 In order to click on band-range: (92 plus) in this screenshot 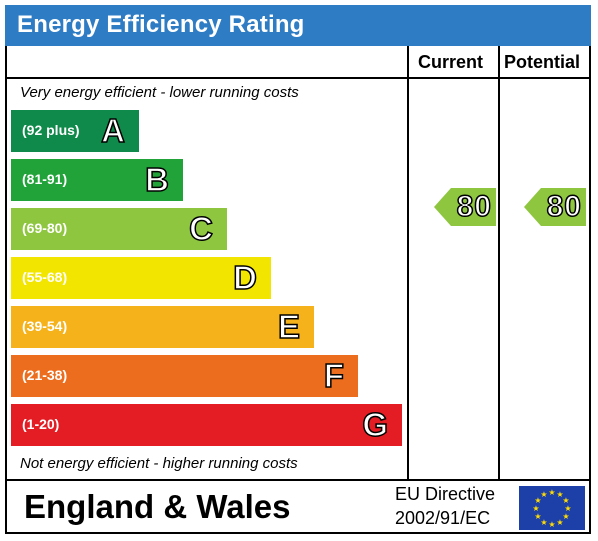, I will do `click(51, 130)`.